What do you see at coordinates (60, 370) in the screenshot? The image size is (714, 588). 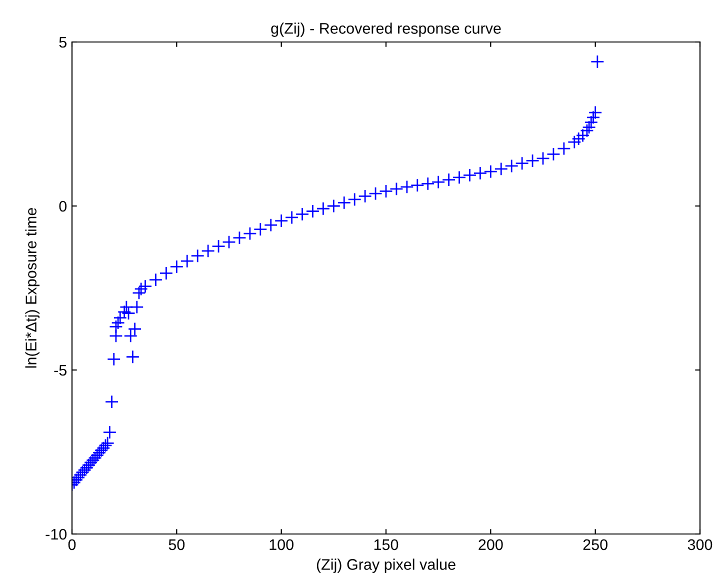 I see `y-tick-label: -5` at bounding box center [60, 370].